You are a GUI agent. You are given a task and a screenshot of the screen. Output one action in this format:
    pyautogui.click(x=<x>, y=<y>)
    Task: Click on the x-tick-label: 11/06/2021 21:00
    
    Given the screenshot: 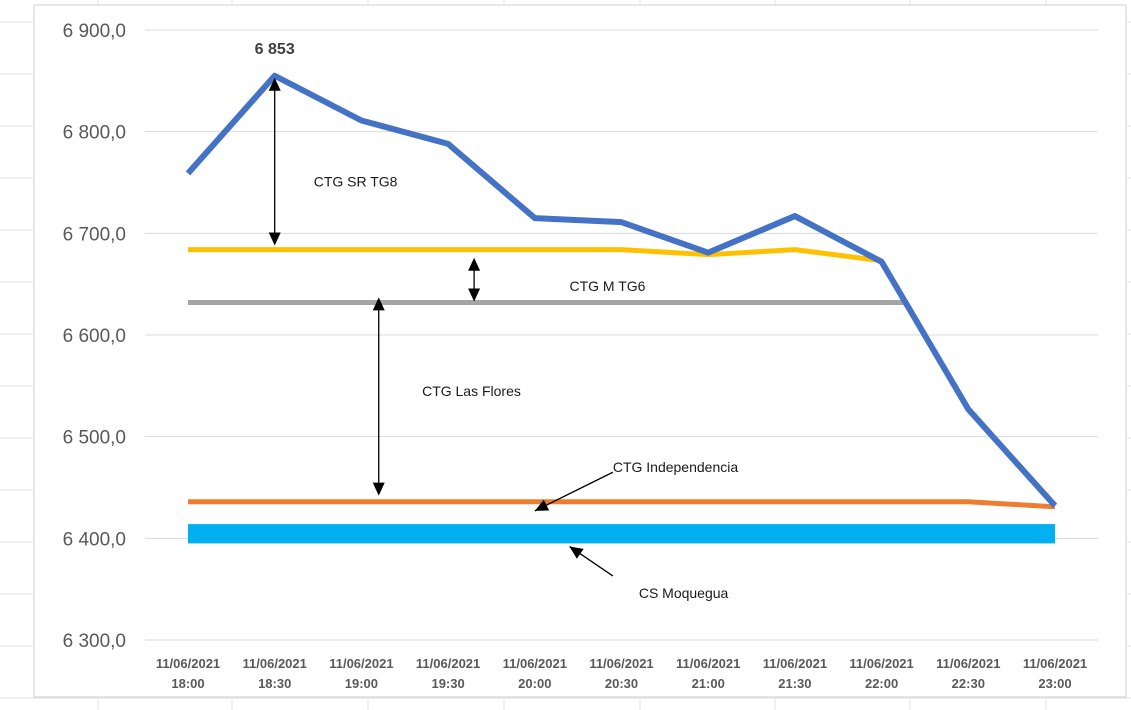 What is the action you would take?
    pyautogui.click(x=708, y=673)
    